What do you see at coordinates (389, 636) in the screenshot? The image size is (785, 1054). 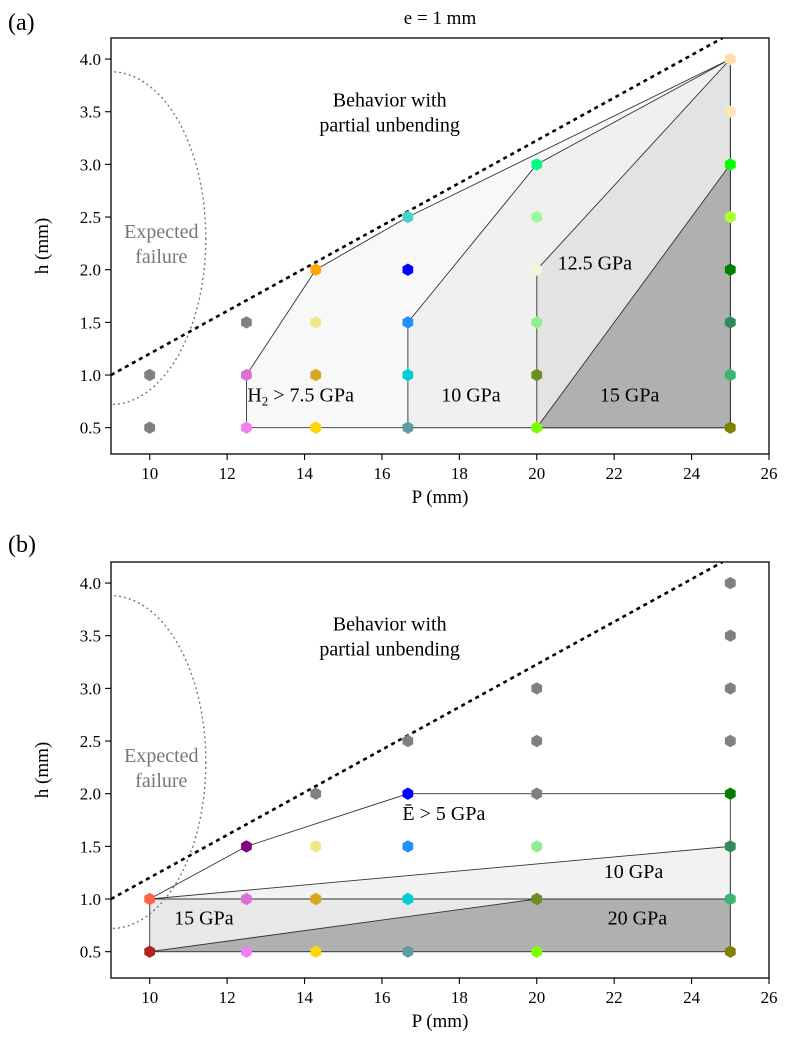 I see `unbending-label: Behavior with partial unbending` at bounding box center [389, 636].